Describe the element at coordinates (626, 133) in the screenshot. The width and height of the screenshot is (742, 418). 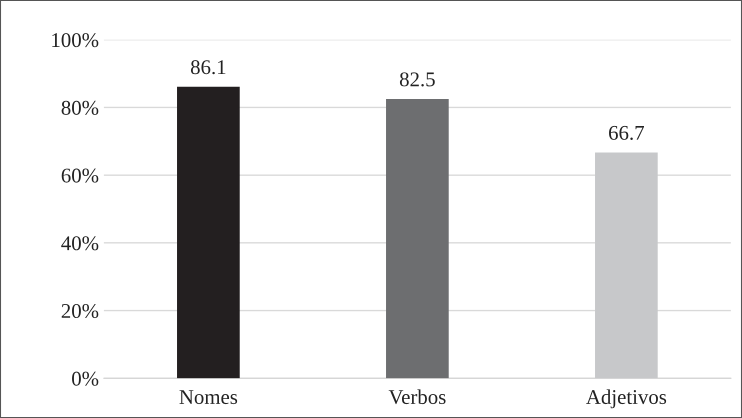
I see `data-label: 66.7` at that location.